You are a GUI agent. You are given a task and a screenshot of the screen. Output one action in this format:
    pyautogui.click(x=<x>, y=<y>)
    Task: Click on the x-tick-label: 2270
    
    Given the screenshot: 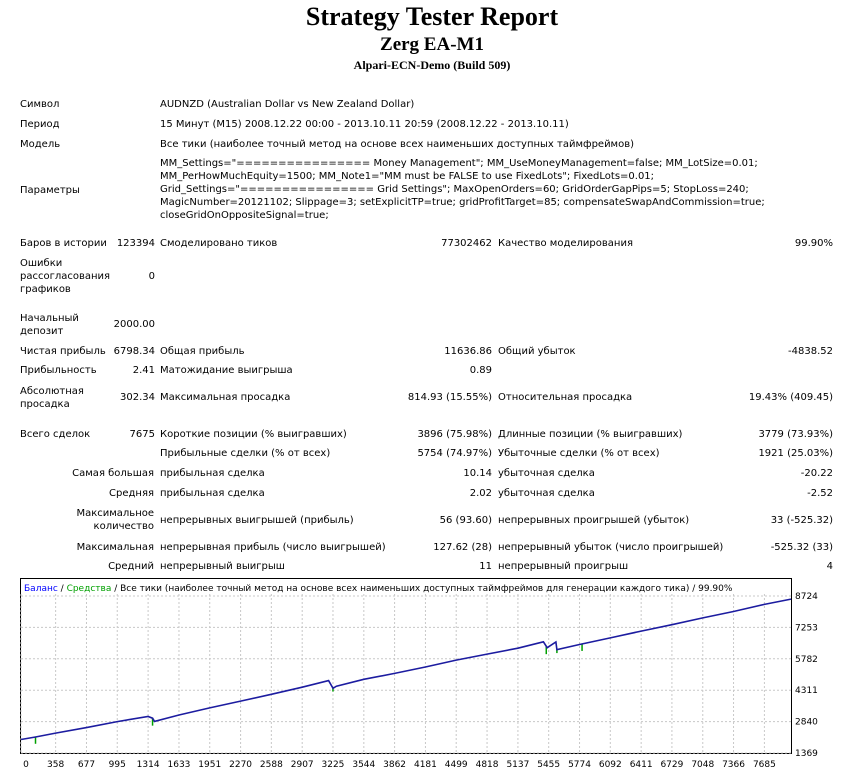 What is the action you would take?
    pyautogui.click(x=240, y=765)
    